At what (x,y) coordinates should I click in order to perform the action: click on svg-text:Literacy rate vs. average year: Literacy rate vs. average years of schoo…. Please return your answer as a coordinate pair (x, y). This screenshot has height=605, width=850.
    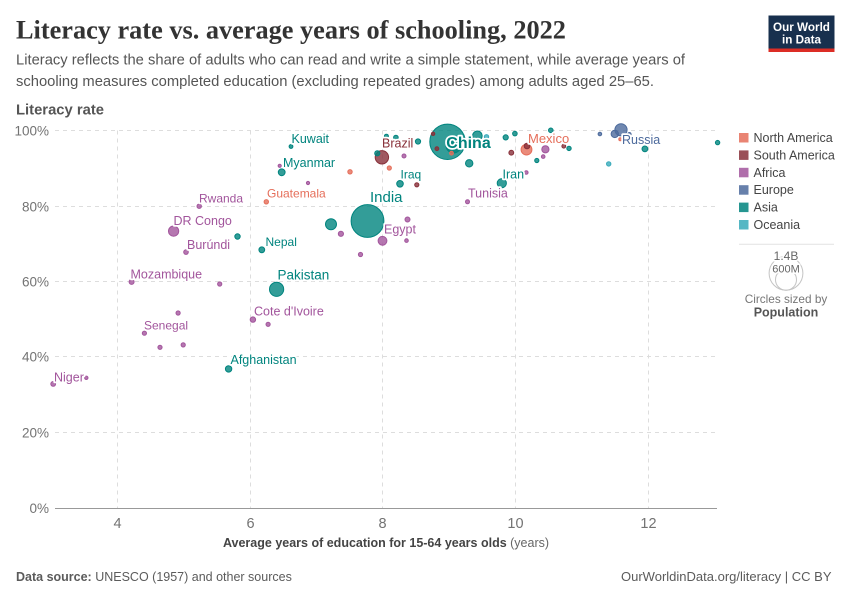
    Looking at the image, I should click on (291, 30).